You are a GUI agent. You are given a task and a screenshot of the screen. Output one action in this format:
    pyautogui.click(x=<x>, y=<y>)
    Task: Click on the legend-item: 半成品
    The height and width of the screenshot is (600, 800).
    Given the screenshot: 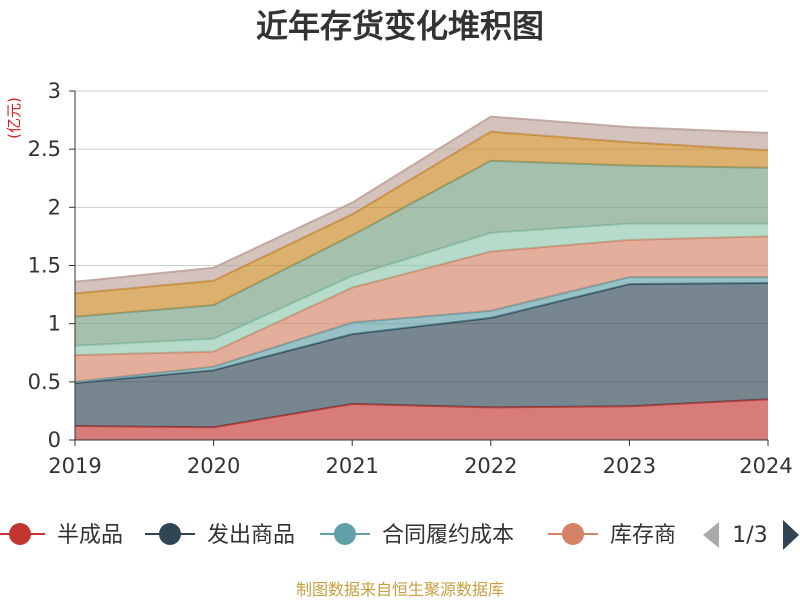 What is the action you would take?
    pyautogui.click(x=61, y=535)
    